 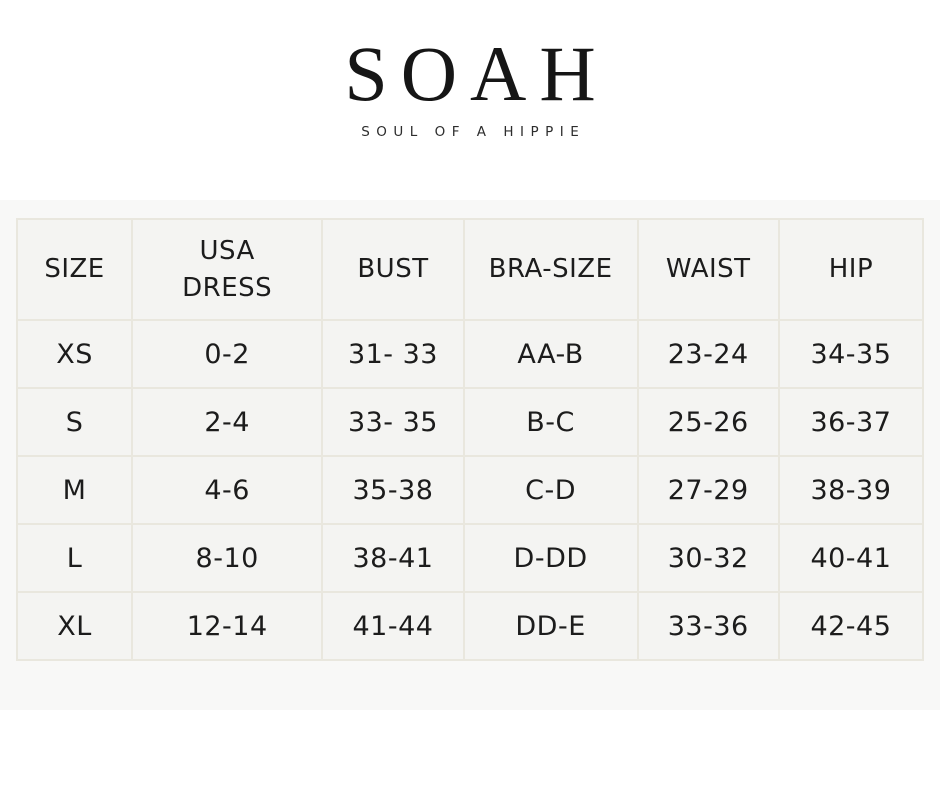 What do you see at coordinates (74, 269) in the screenshot?
I see `column-header-size: SIZE` at bounding box center [74, 269].